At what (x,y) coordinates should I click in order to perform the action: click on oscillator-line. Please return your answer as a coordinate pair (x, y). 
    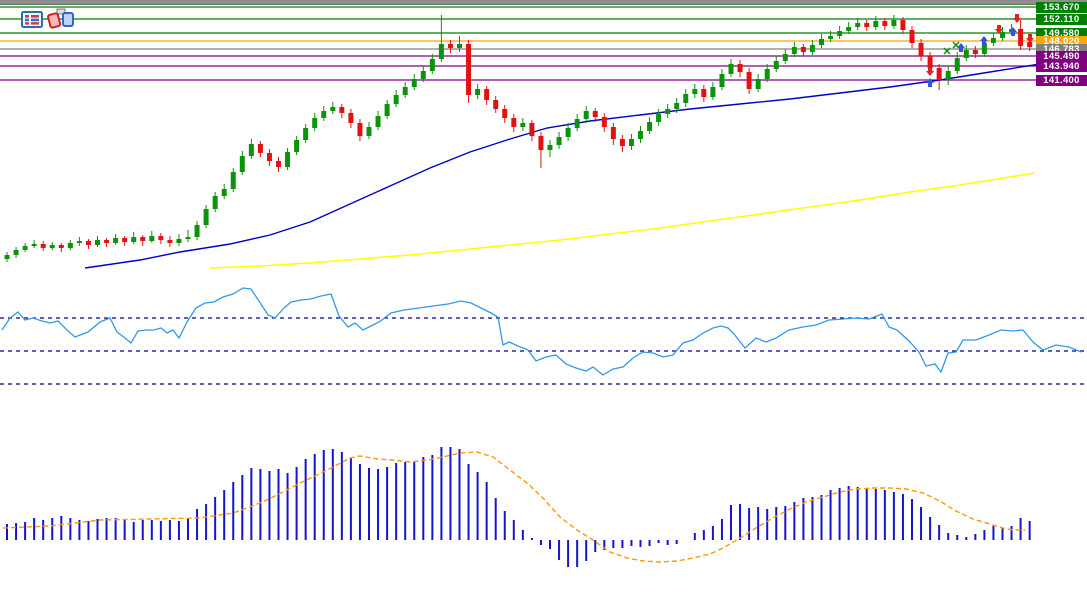
    Looking at the image, I should click on (541, 331).